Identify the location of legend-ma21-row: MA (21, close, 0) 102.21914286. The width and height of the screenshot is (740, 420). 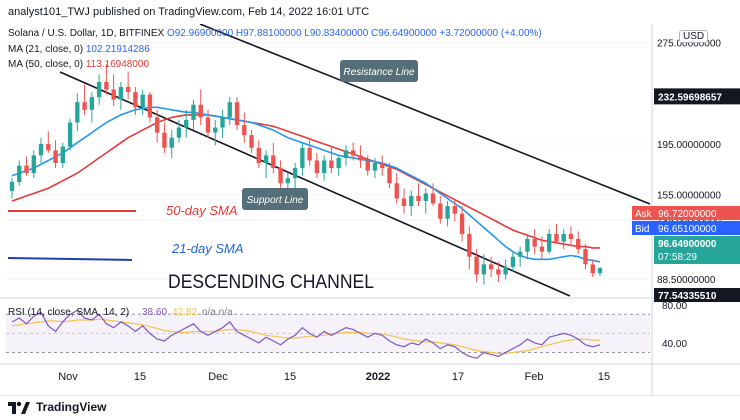
(79, 49).